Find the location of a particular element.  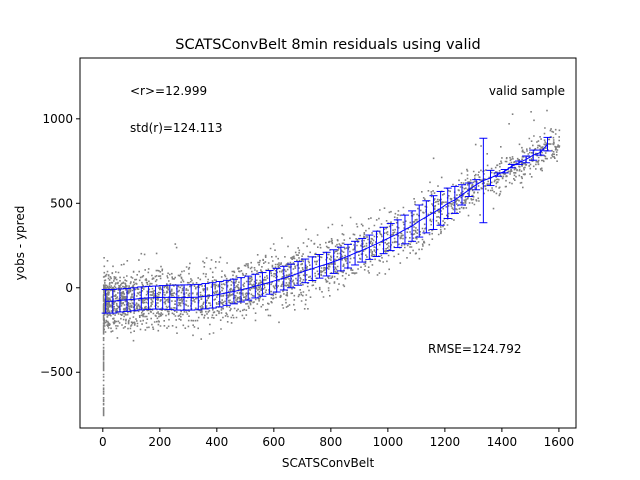

annotation-sample: valid sample is located at coordinates (527, 91).